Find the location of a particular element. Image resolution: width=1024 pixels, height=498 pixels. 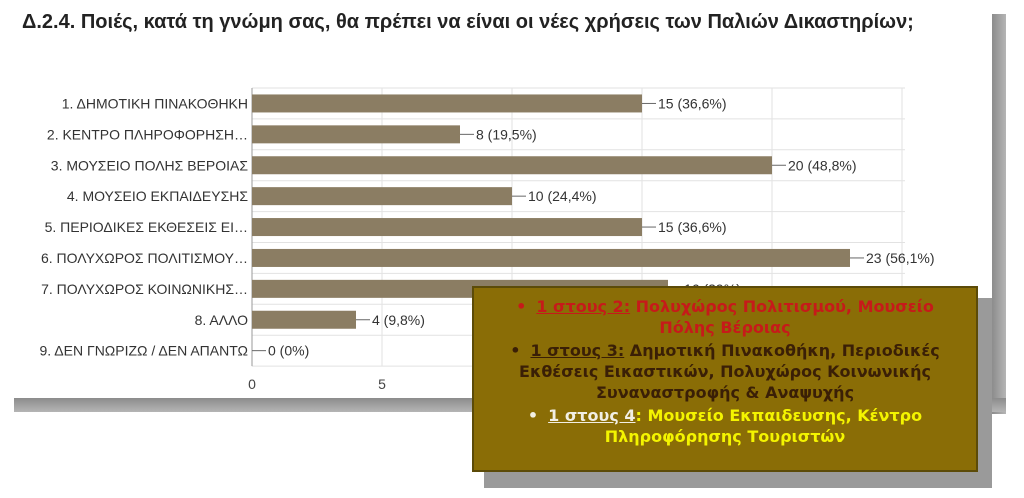

callout-line-1-prefix: 1 στους 2: is located at coordinates (583, 306).